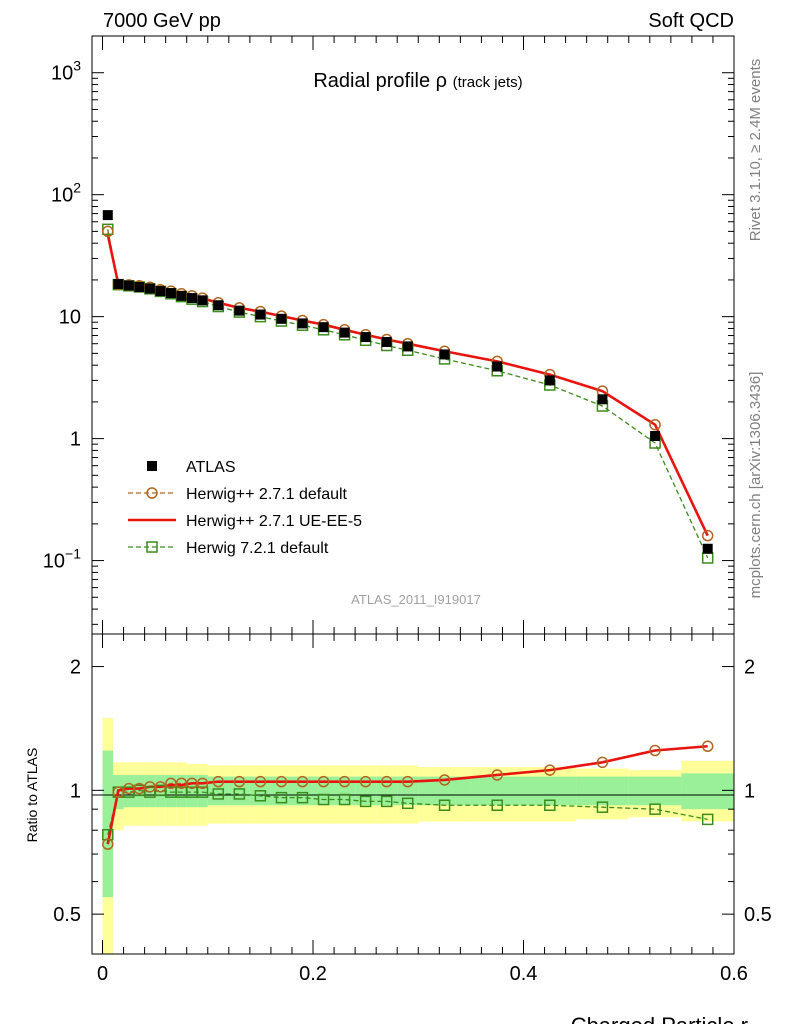 This screenshot has width=786, height=1024. I want to click on mcplots-label: mcplots.cern.ch [arXiv:1306.3436], so click(755, 485).